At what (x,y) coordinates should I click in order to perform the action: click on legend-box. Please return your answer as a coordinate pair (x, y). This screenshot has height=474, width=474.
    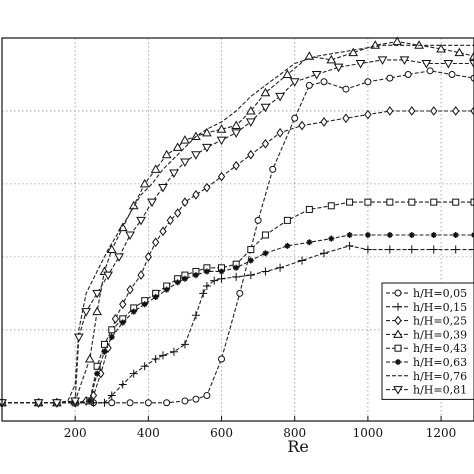
    Looking at the image, I should click on (427, 341).